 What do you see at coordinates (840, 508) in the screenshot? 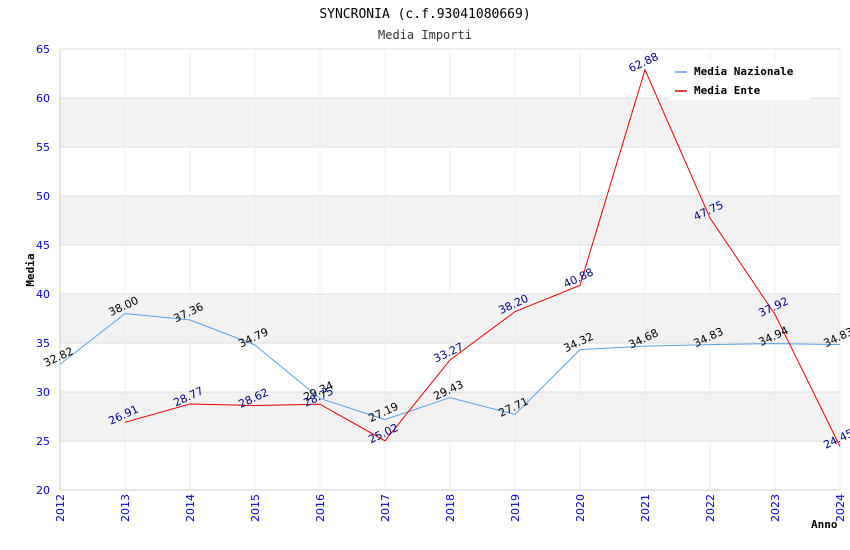
I see `x-tick-label: 2024` at bounding box center [840, 508].